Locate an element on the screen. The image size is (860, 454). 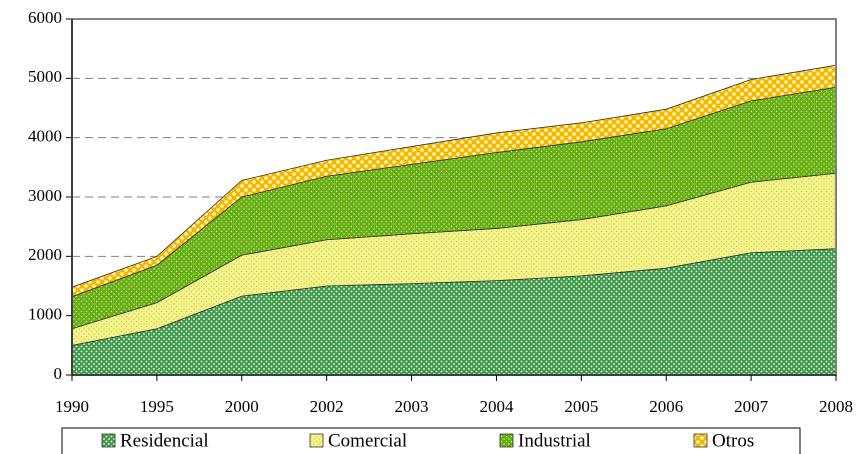
y-tick-label: 1000 is located at coordinates (45, 314).